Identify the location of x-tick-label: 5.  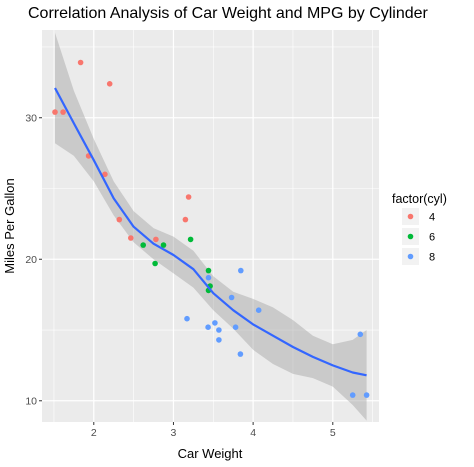
(333, 433).